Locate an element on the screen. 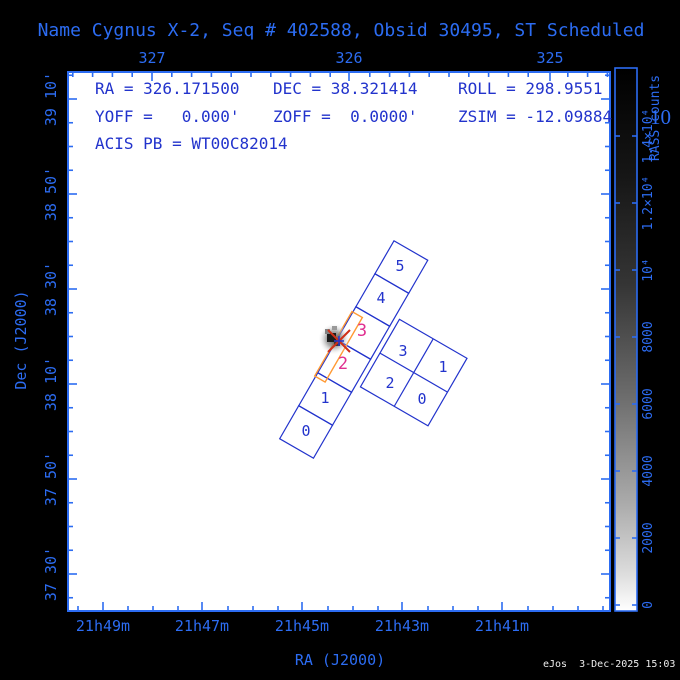 The width and height of the screenshot is (680, 680). colorbar-tick-label: 1.2×10⁴ is located at coordinates (648, 203).